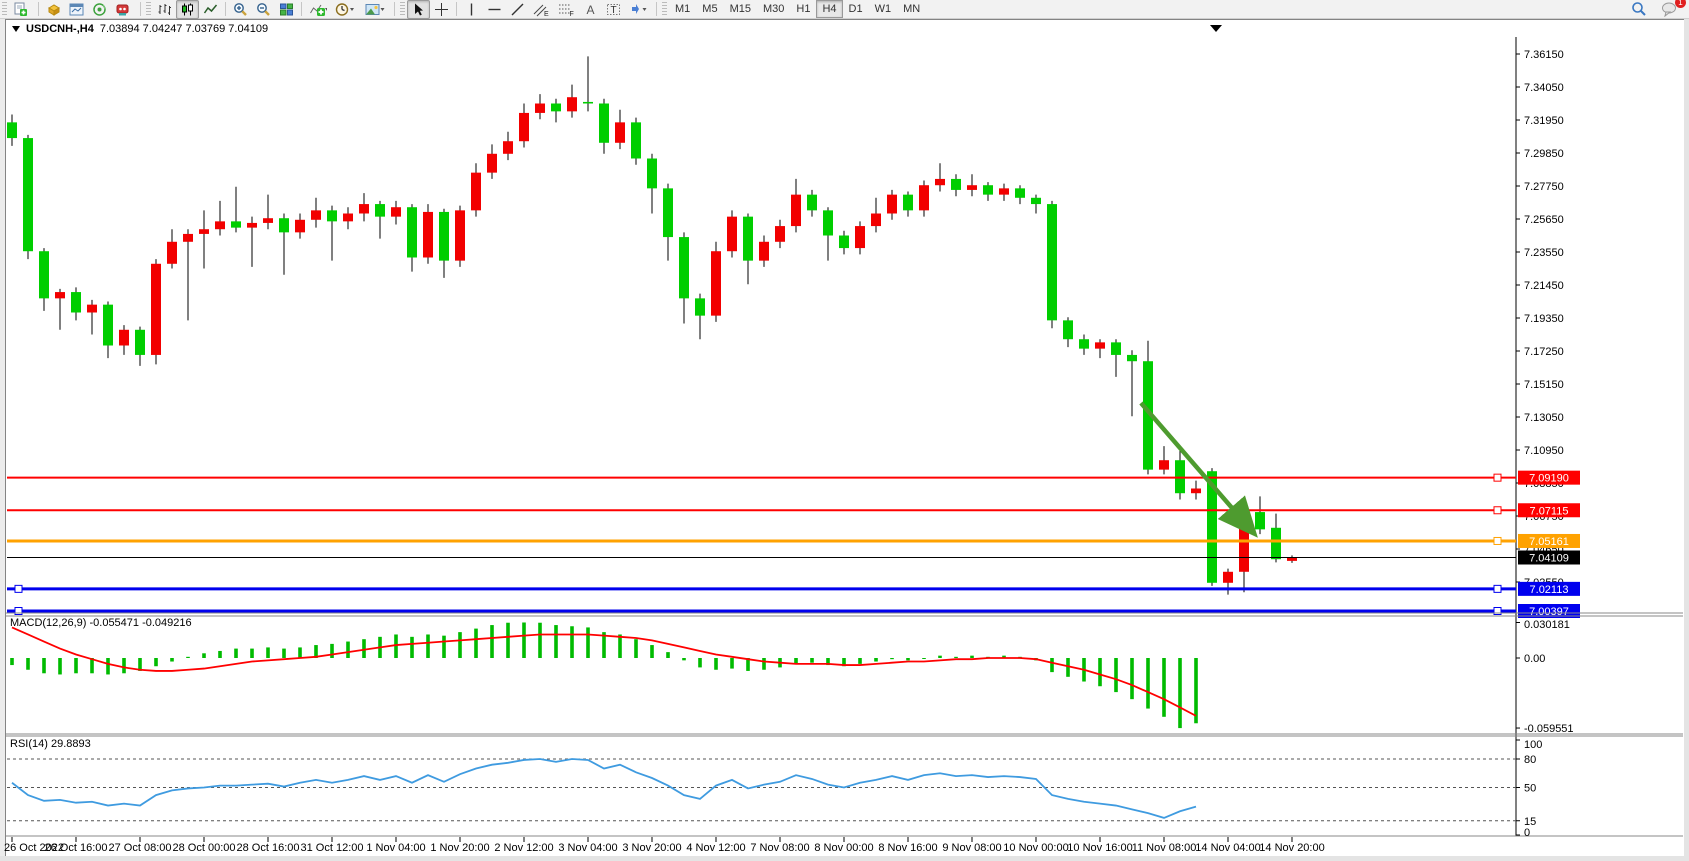 The height and width of the screenshot is (861, 1689). I want to click on timeframe-button-M5: M5, so click(710, 9).